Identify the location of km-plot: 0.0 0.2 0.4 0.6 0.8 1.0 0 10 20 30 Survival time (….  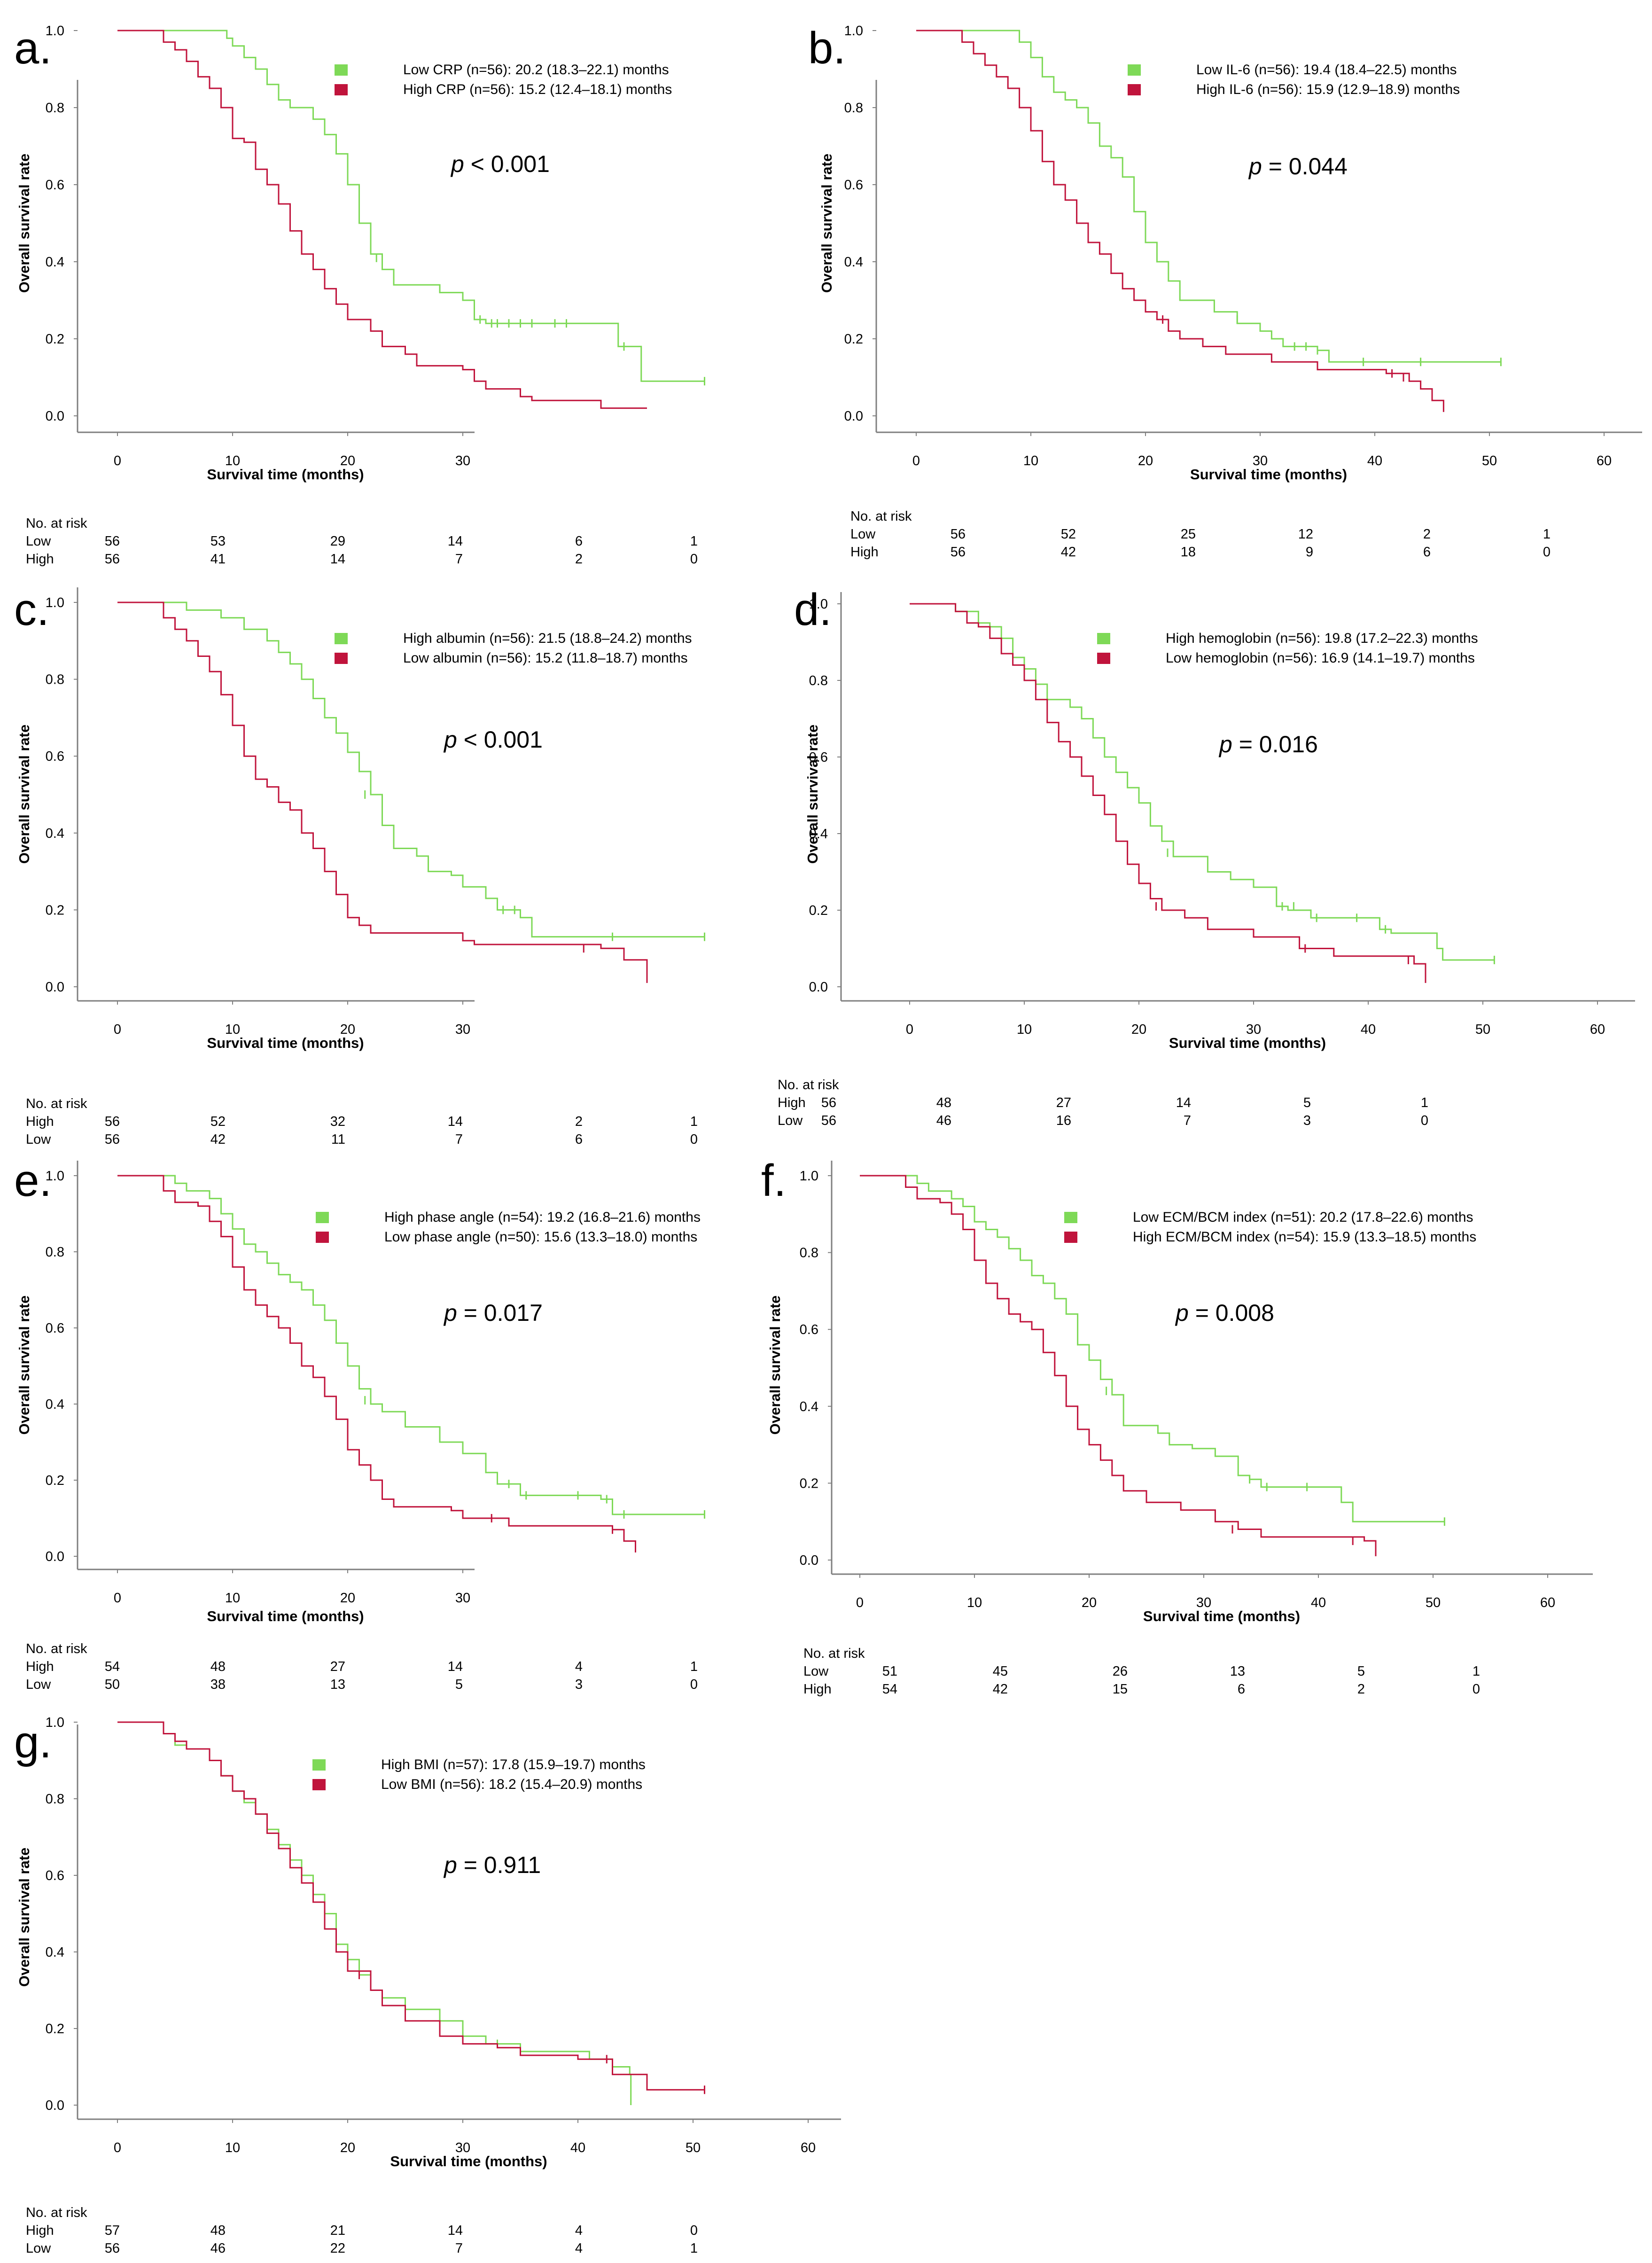
(360, 253).